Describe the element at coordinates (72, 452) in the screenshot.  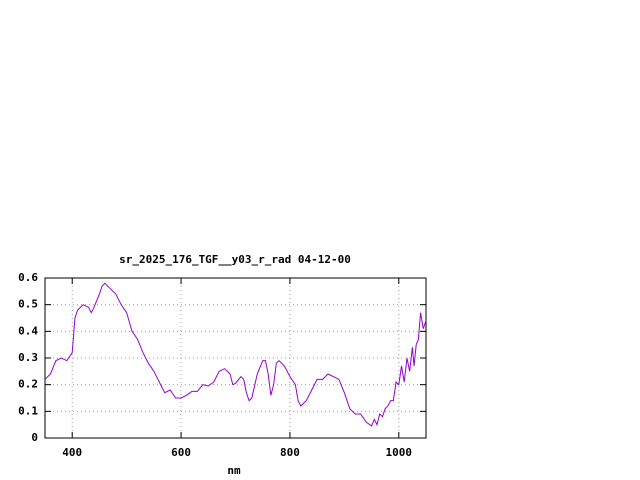
I see `x-tick-label: 400` at that location.